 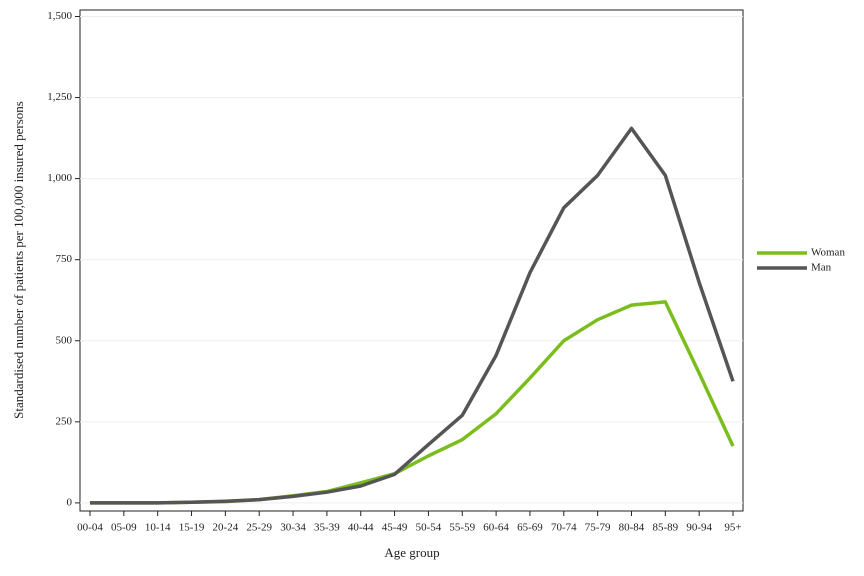 I want to click on x-tick-label: 50-54, so click(x=429, y=528).